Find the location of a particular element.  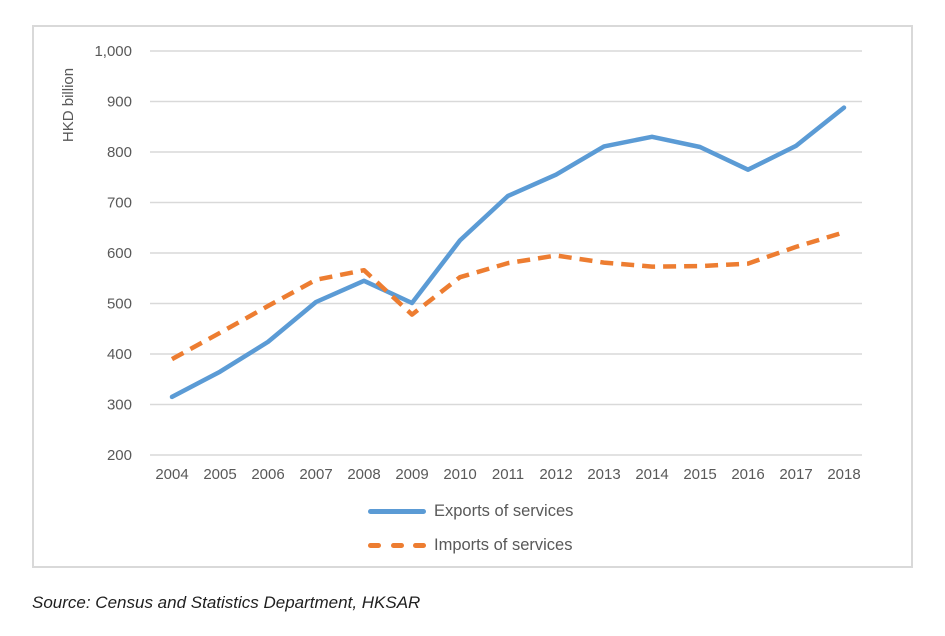

y-tick-label: 600 is located at coordinates (119, 253).